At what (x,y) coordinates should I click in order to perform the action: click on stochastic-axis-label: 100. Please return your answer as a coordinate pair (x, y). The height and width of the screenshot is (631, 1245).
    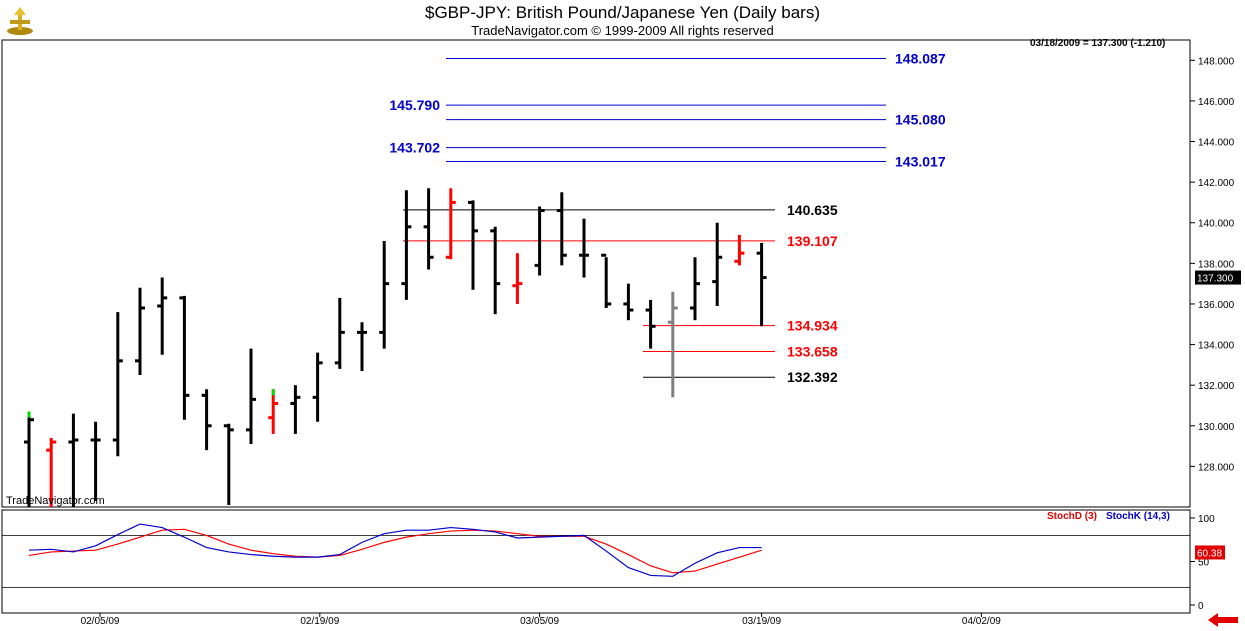
    Looking at the image, I should click on (1206, 519).